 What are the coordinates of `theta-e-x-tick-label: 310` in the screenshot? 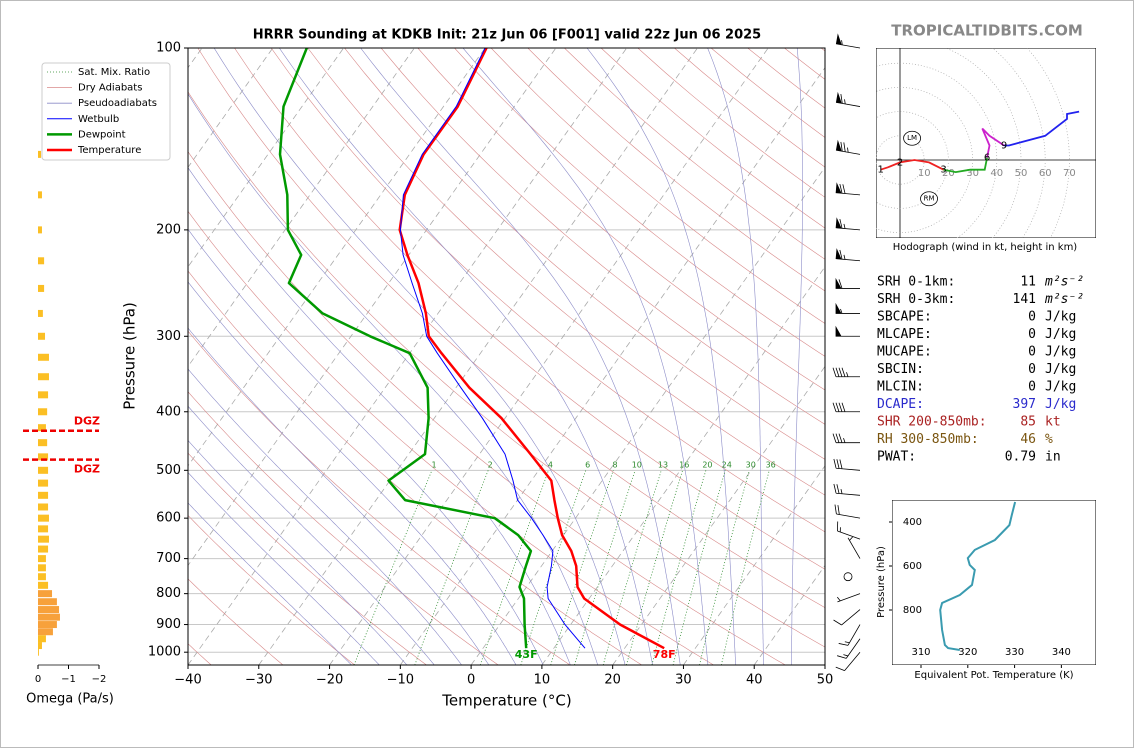 It's located at (920, 652).